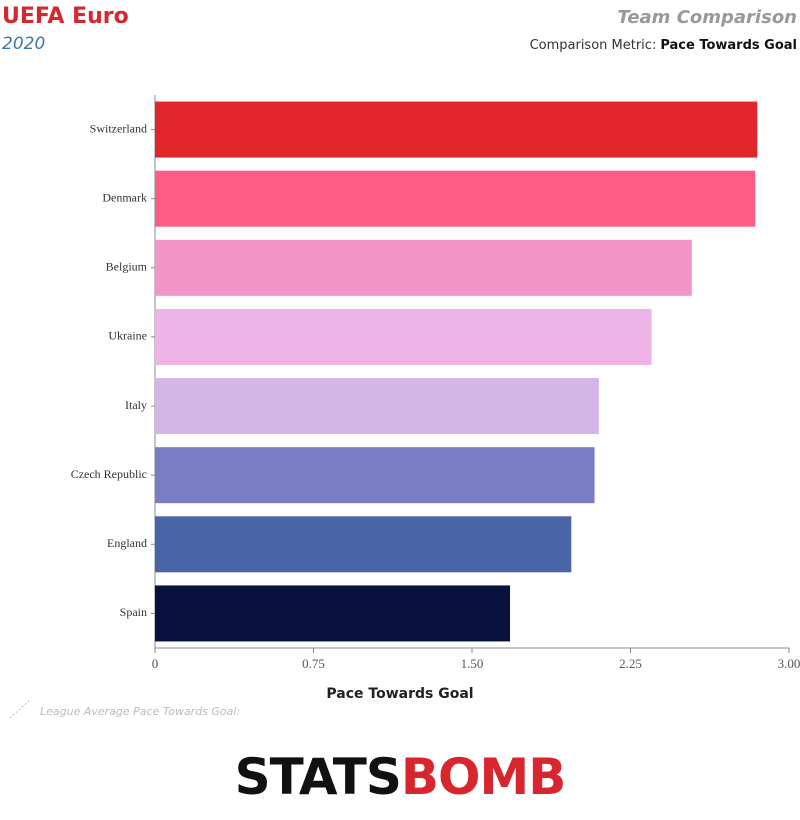 The image size is (800, 820). Describe the element at coordinates (65, 16) in the screenshot. I see `chart-title: UEFA Euro` at that location.